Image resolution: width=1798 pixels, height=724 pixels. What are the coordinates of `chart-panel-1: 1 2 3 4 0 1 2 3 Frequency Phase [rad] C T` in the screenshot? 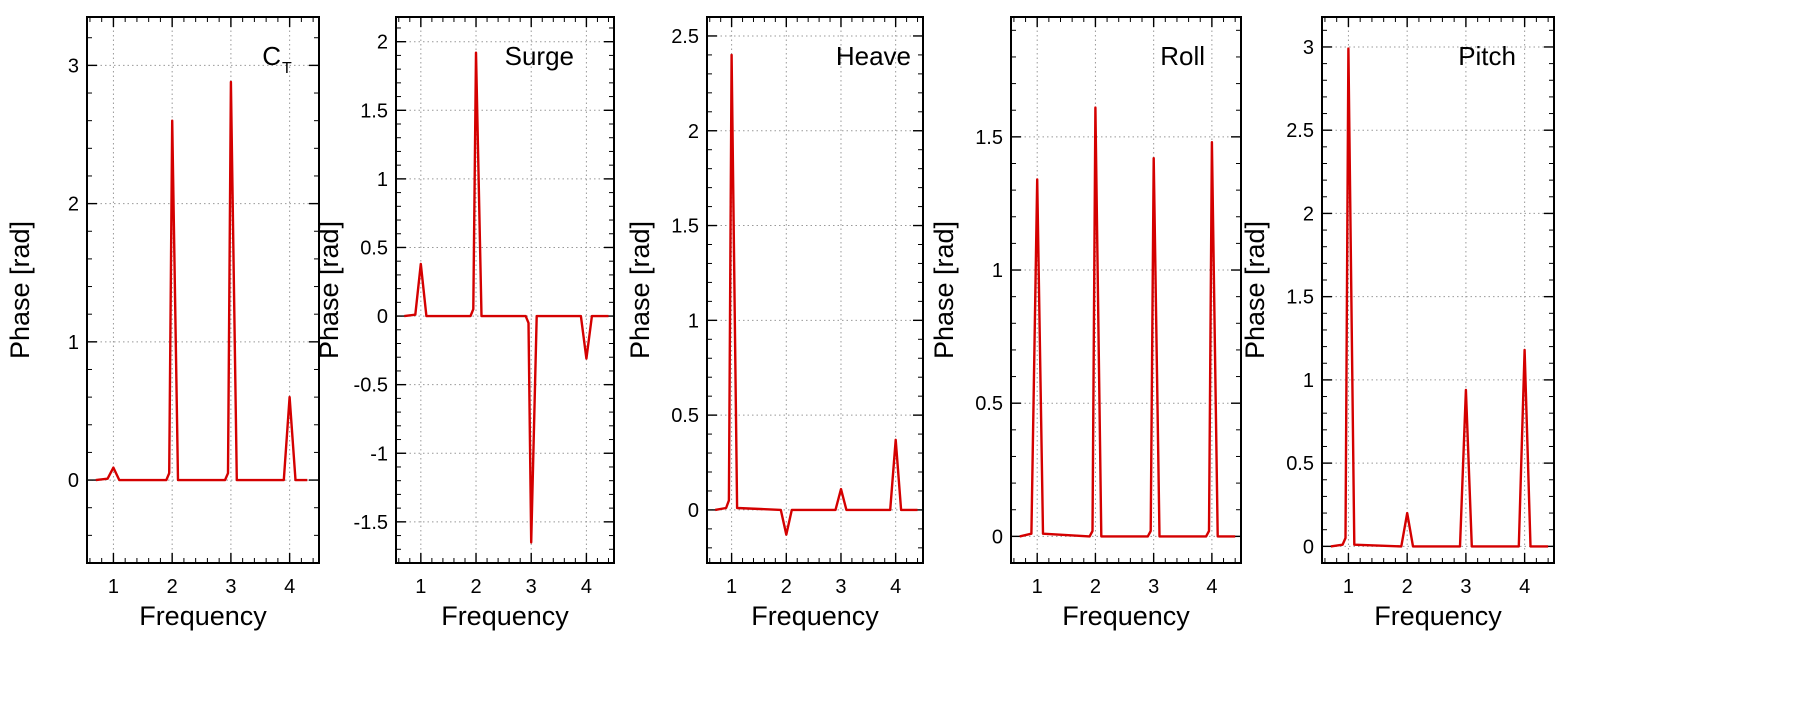 It's located at (162, 323).